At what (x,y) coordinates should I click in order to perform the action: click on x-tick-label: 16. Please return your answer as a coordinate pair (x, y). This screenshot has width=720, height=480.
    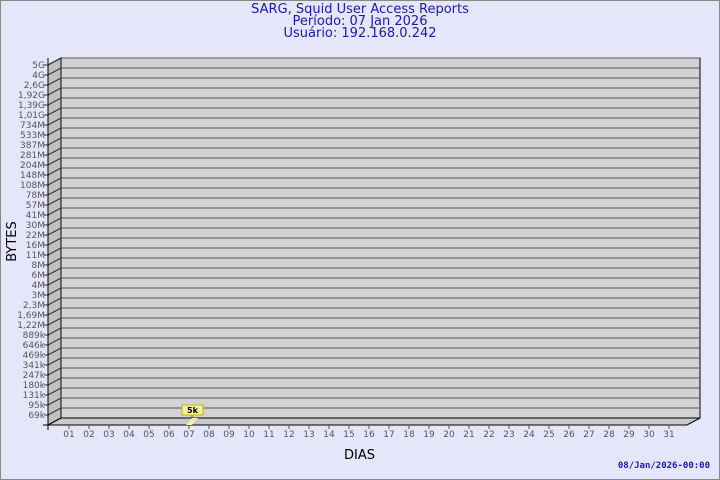
    Looking at the image, I should click on (369, 435).